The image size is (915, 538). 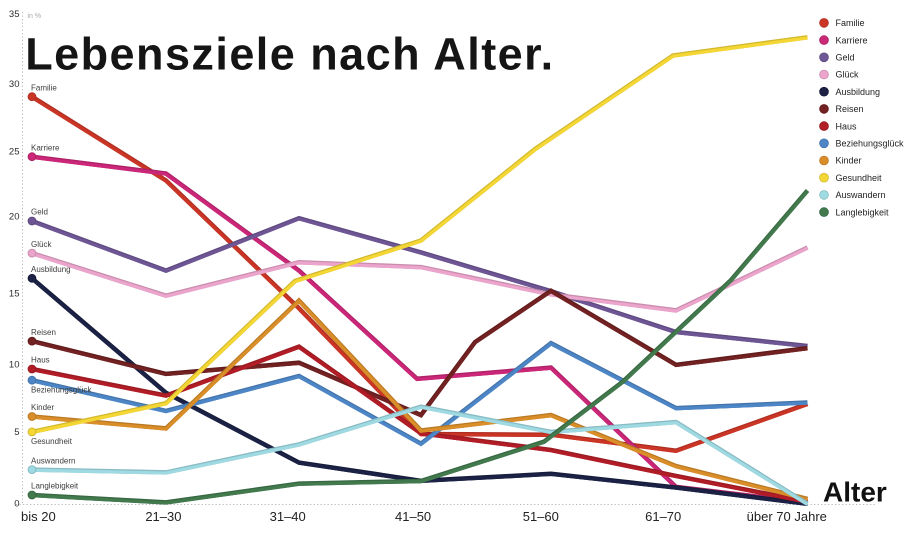 What do you see at coordinates (14, 152) in the screenshot?
I see `svg-text: 25` at bounding box center [14, 152].